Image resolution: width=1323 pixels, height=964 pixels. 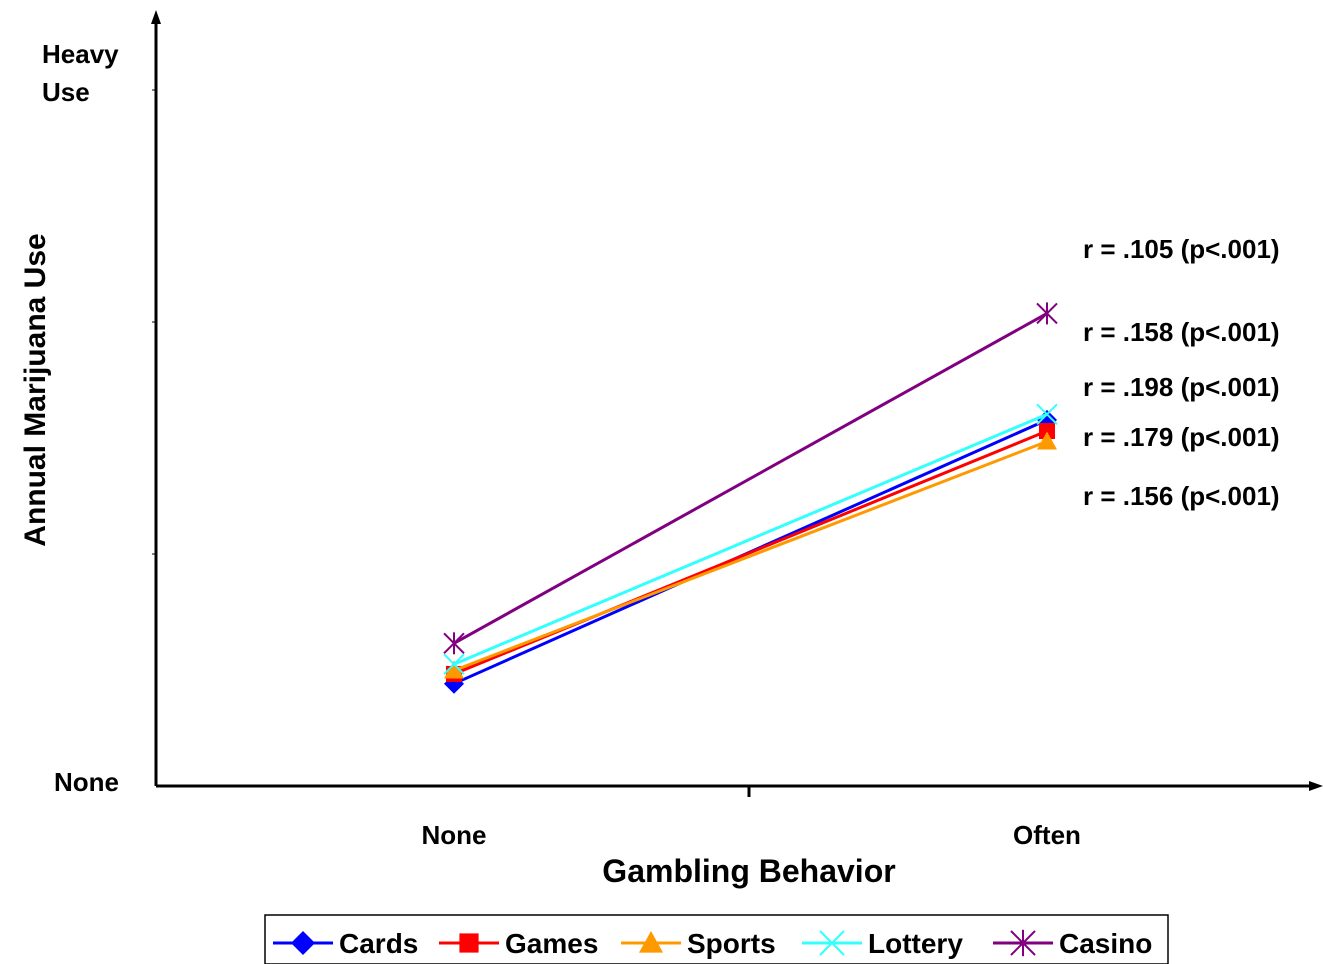 What do you see at coordinates (1023, 943) in the screenshot?
I see `legend-marker-casino` at bounding box center [1023, 943].